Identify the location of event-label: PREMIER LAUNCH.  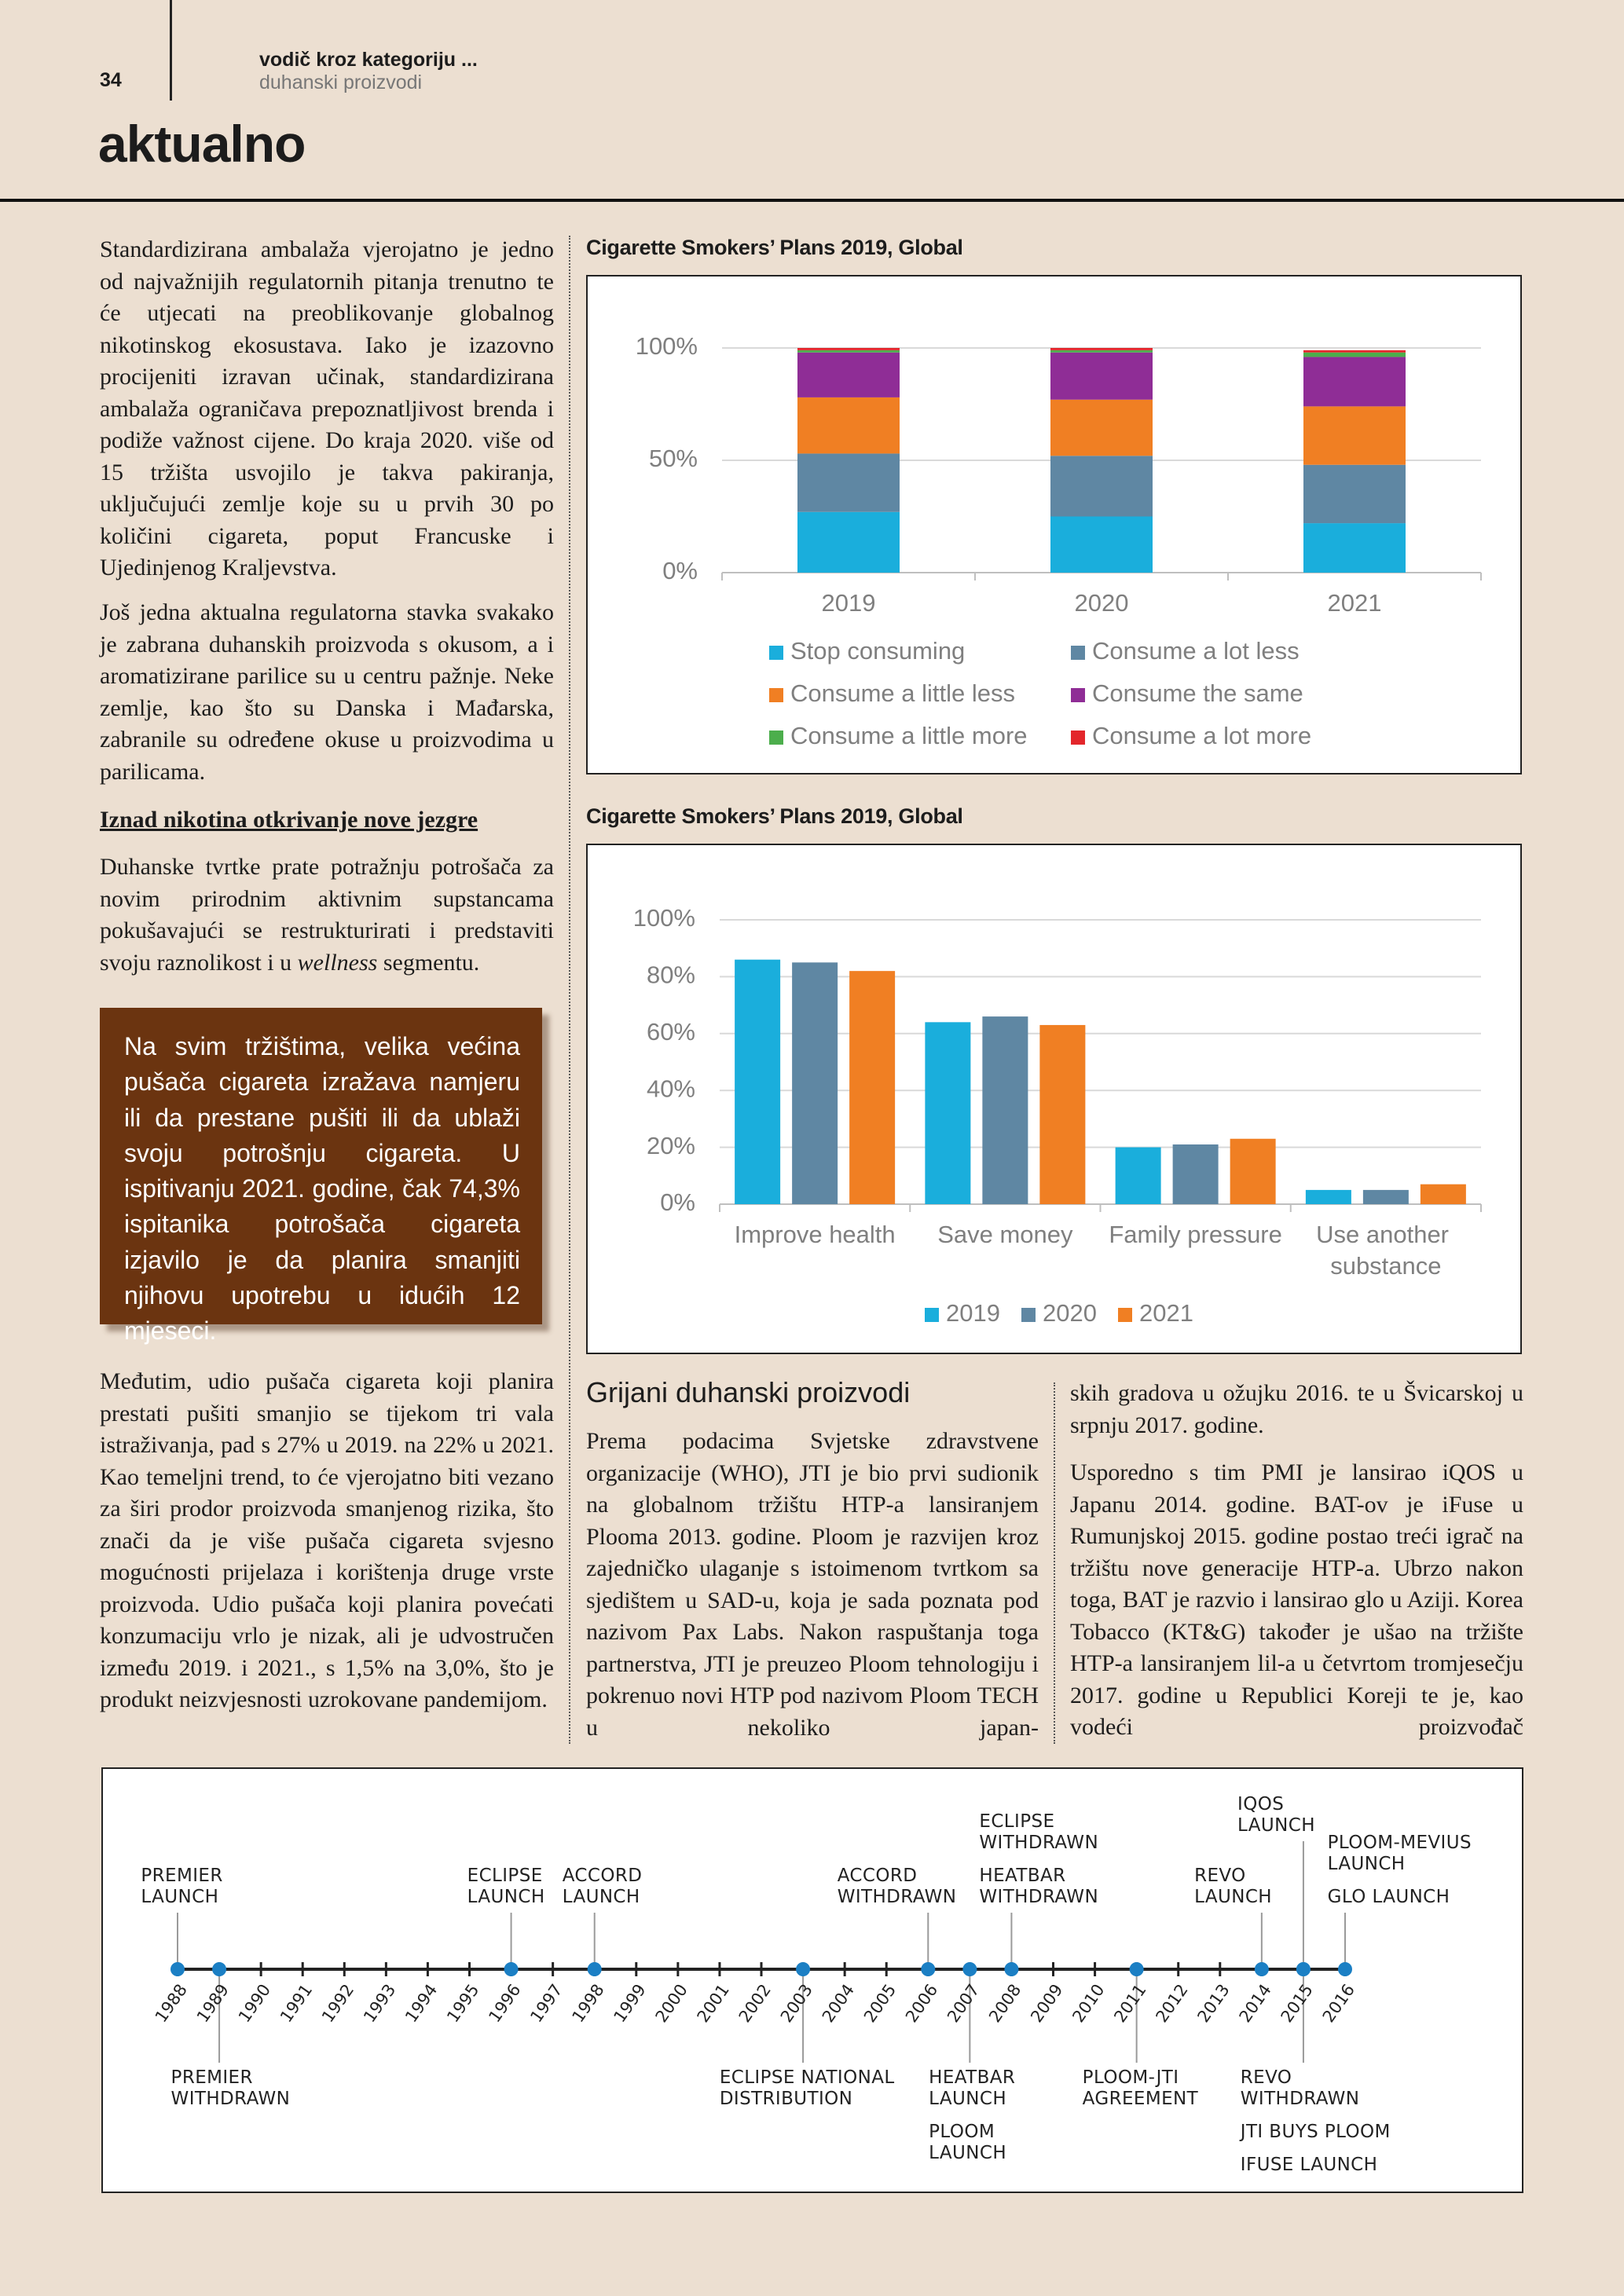
(182, 1886).